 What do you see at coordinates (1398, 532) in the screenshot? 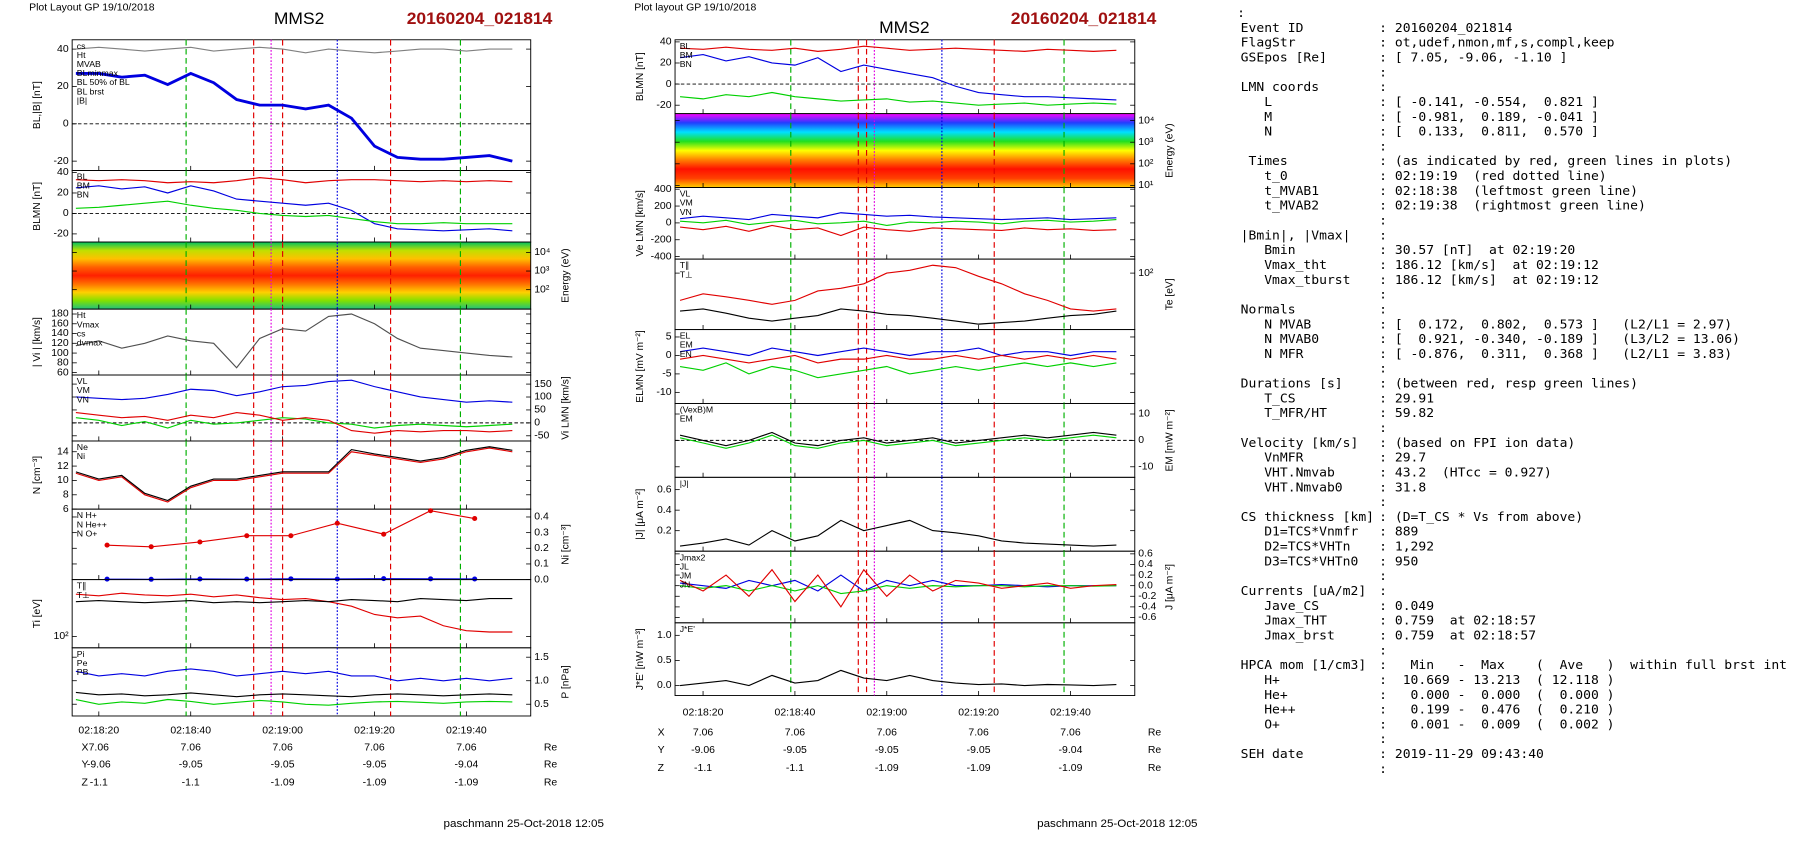
I see `listing-value: : 889` at bounding box center [1398, 532].